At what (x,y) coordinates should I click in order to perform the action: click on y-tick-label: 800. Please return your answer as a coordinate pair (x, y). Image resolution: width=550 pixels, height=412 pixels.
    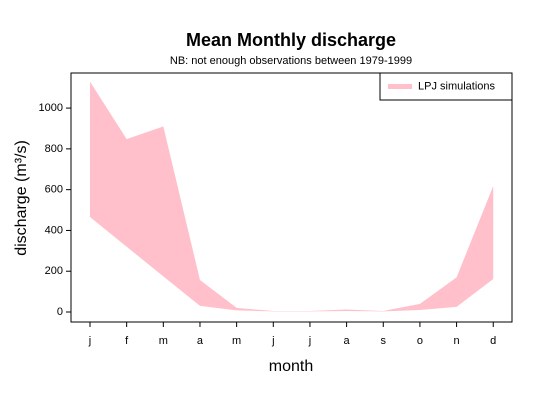
    Looking at the image, I should click on (54, 149).